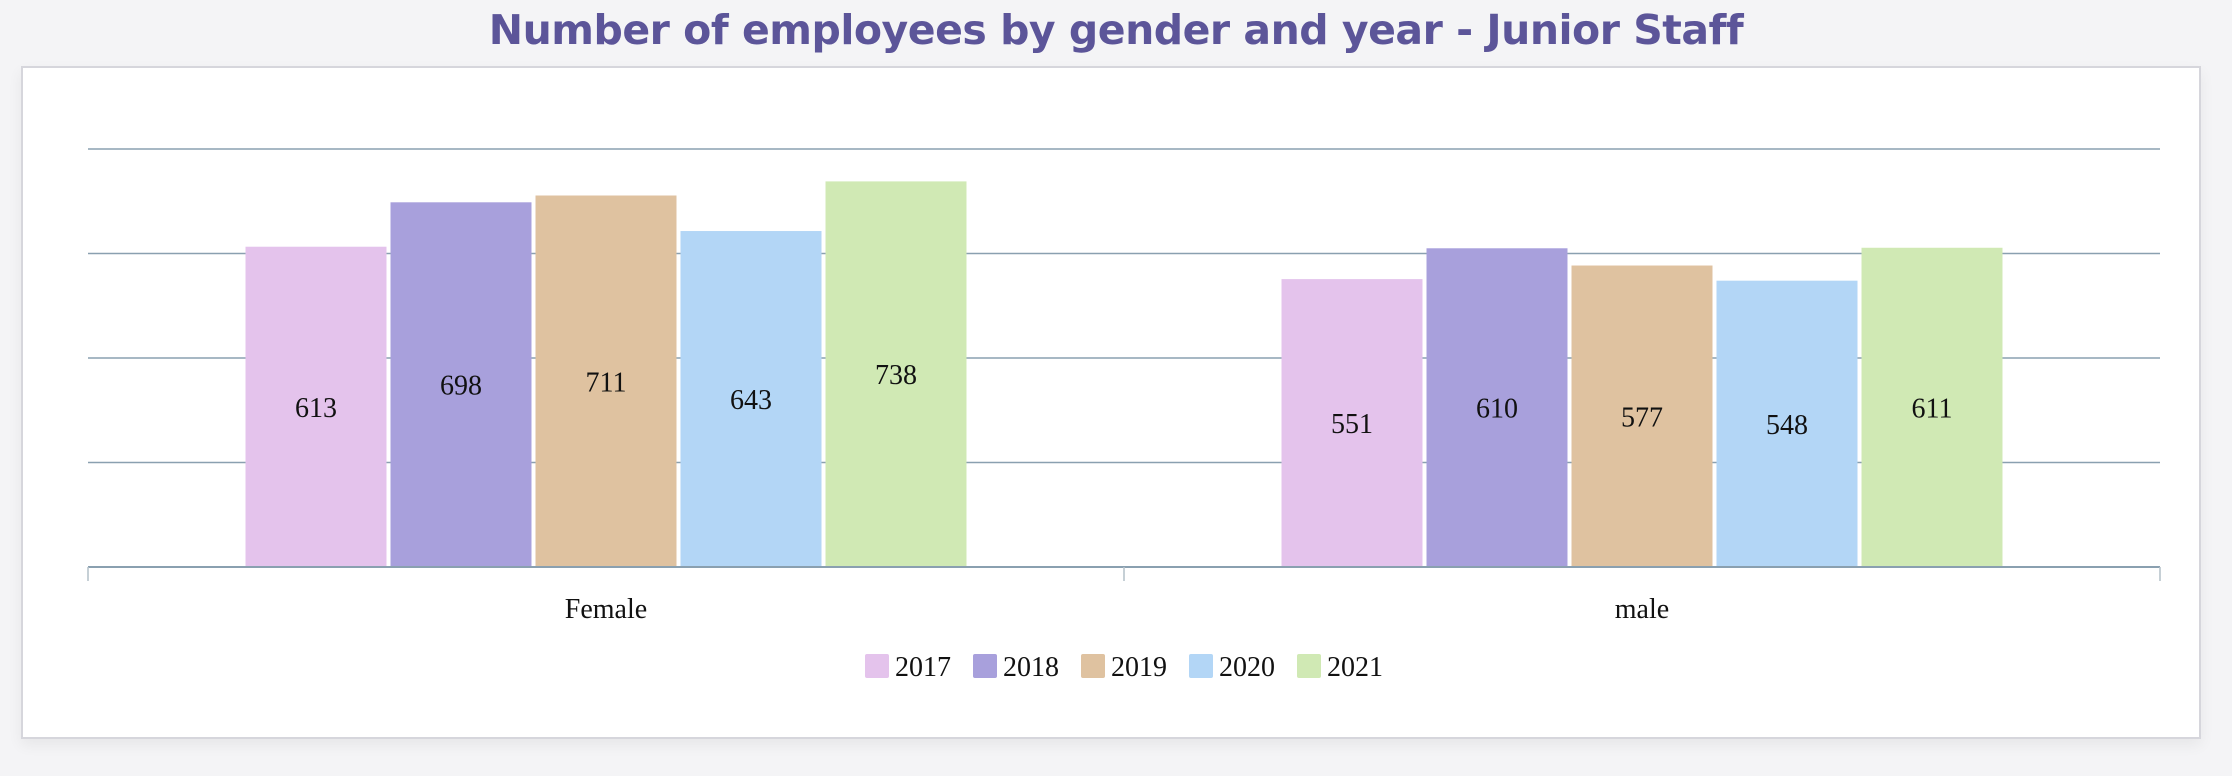  I want to click on data-label: 698, so click(461, 386).